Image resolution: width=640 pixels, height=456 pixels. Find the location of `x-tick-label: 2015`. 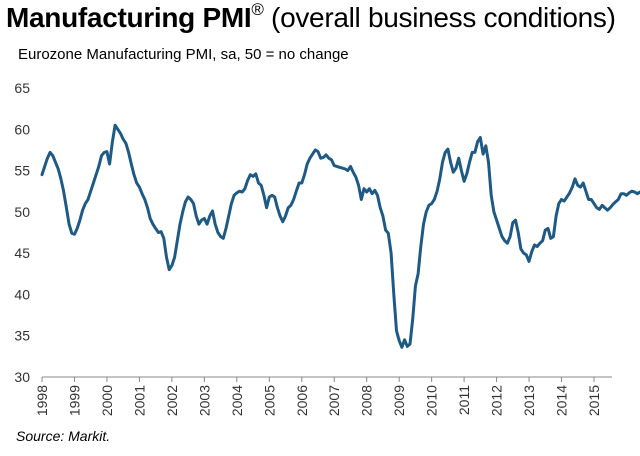

x-tick-label: 2015 is located at coordinates (594, 400).